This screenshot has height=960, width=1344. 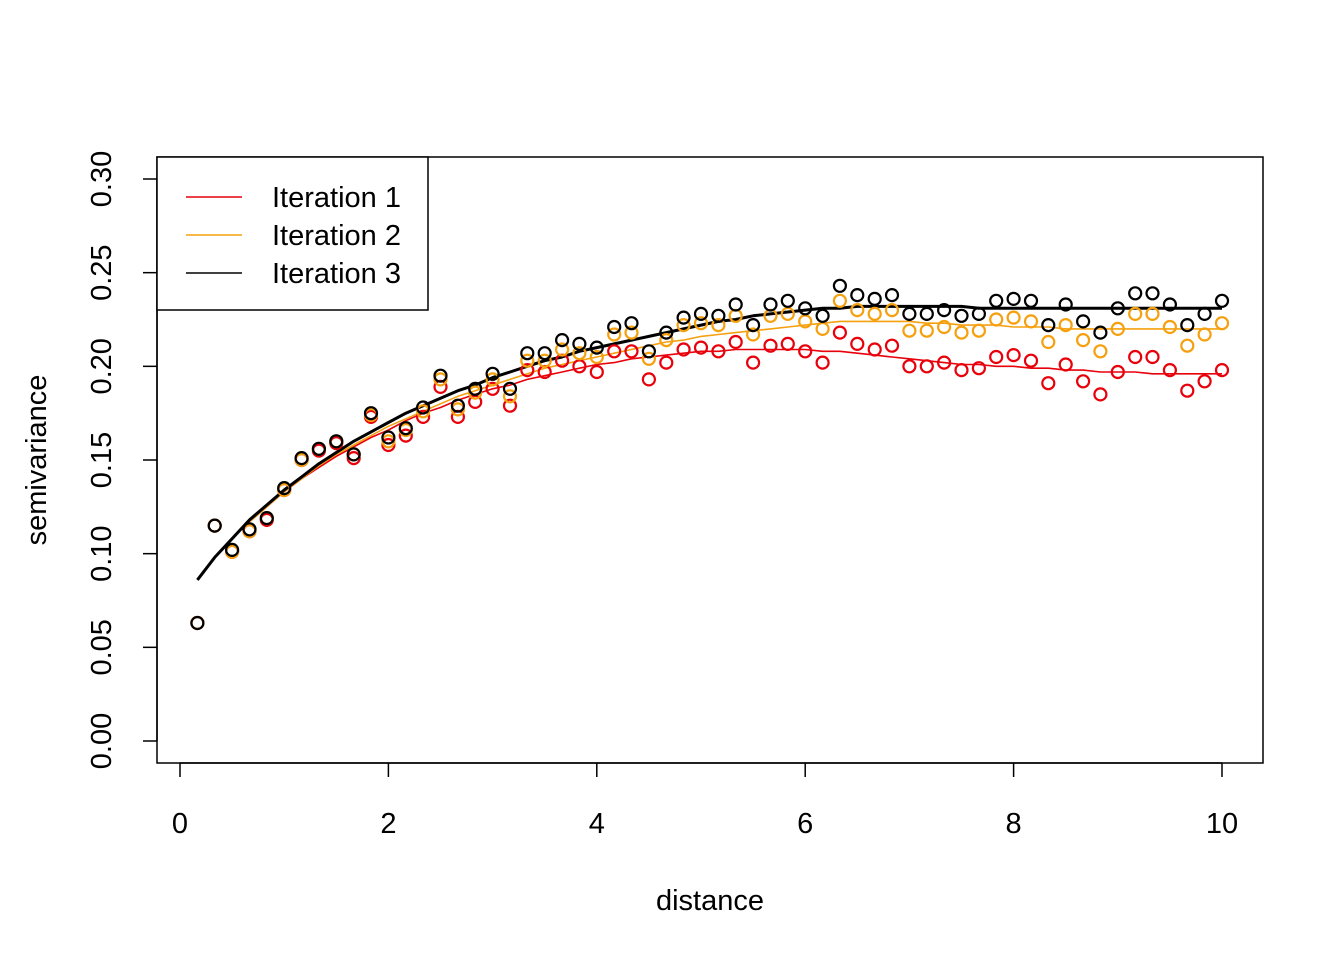 What do you see at coordinates (37, 460) in the screenshot?
I see `y-axis-title: semivariance` at bounding box center [37, 460].